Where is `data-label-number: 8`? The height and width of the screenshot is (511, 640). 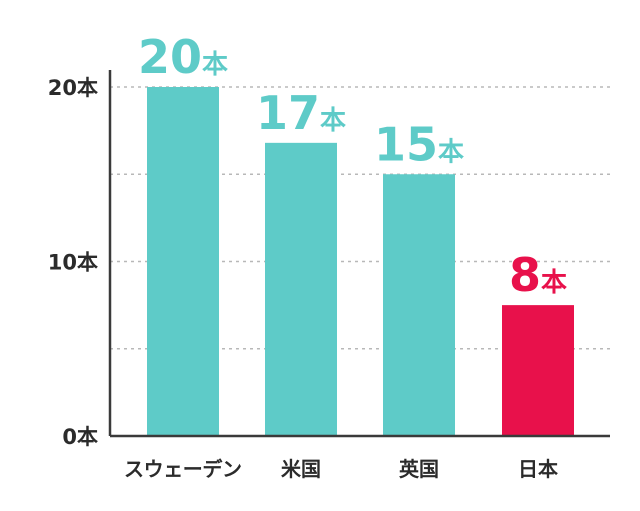 data-label-number: 8 is located at coordinates (525, 275).